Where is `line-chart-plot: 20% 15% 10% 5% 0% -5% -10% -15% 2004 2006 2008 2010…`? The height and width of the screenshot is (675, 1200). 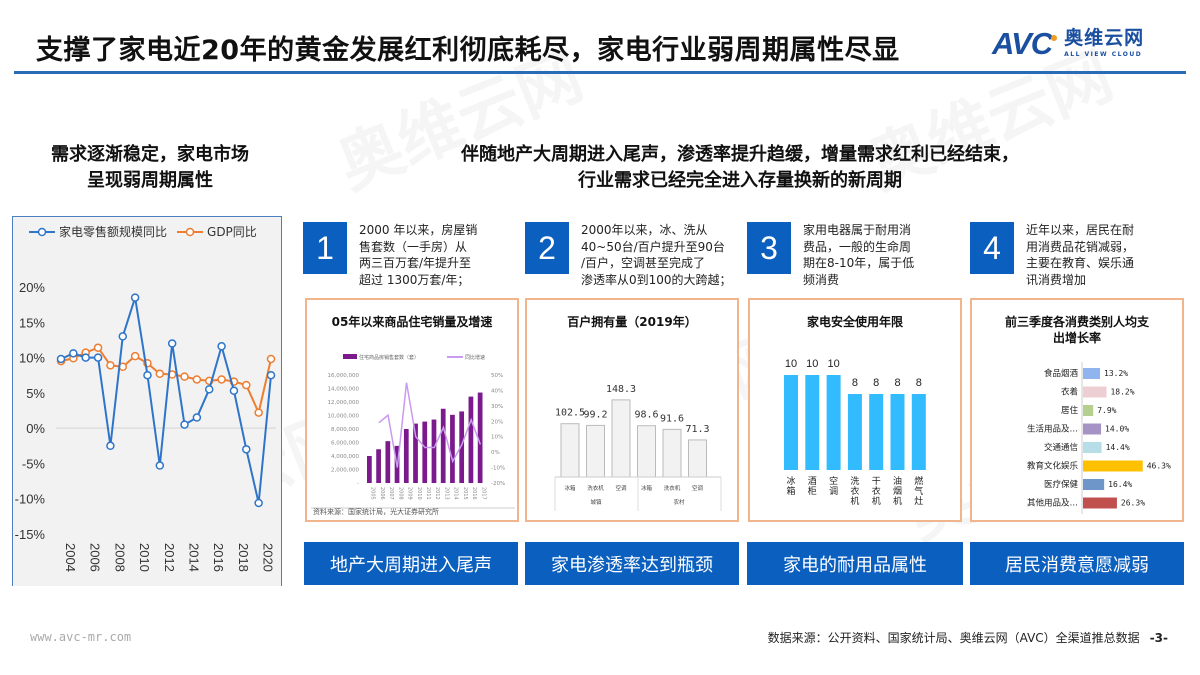 line-chart-plot: 20% 15% 10% 5% 0% -5% -10% -15% 2004 2006 2008 2010… is located at coordinates (145, 426).